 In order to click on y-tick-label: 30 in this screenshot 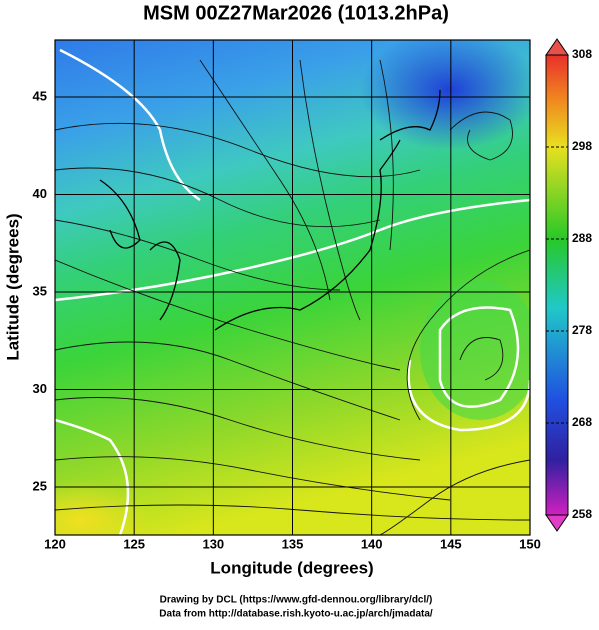, I will do `click(40, 388)`.